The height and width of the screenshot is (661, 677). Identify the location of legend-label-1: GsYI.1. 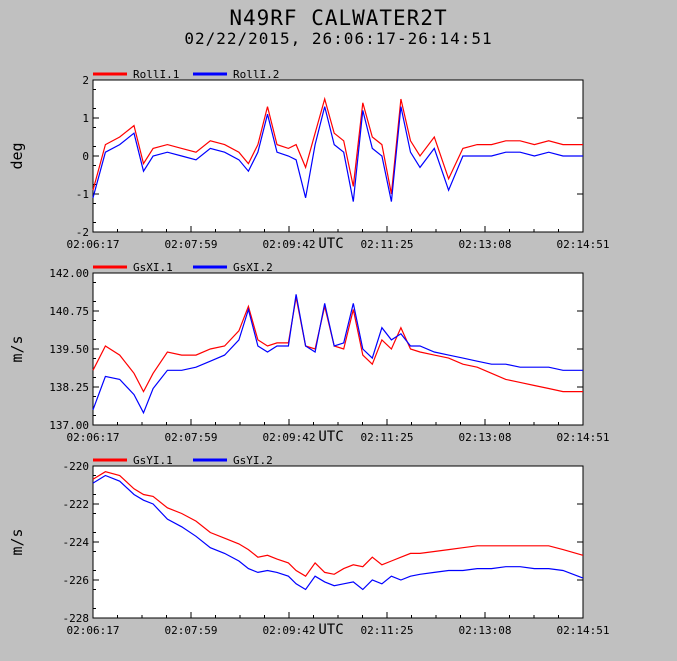
(153, 460).